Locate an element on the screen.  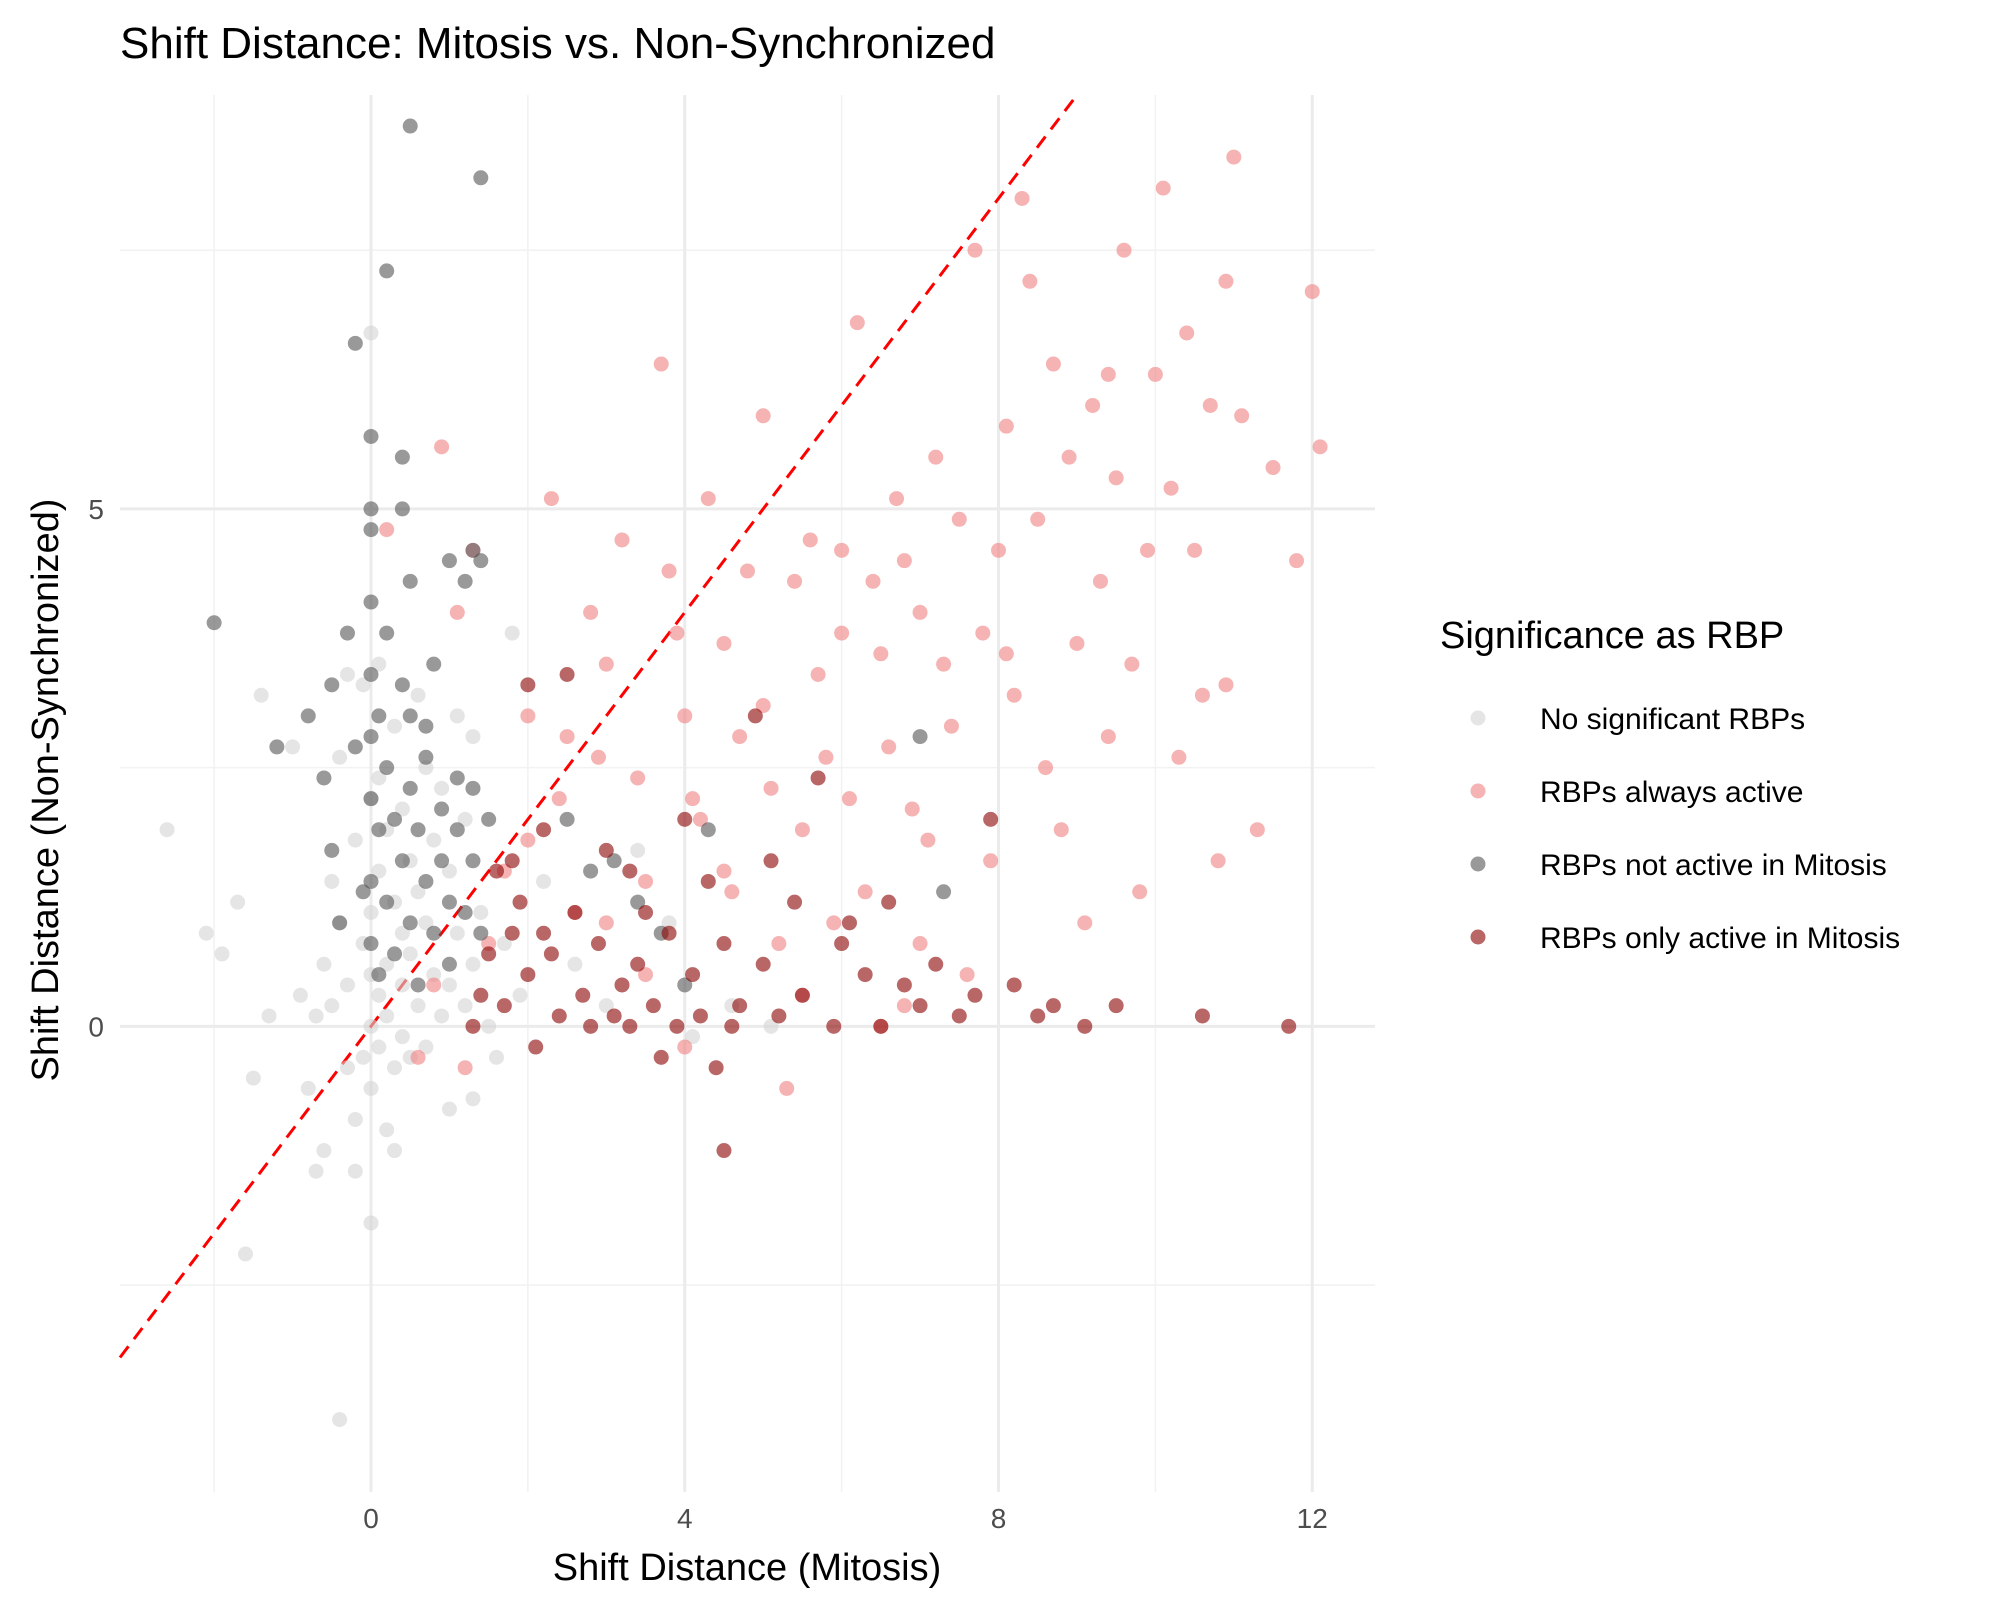
y-tick-label: 0 is located at coordinates (96, 1026).